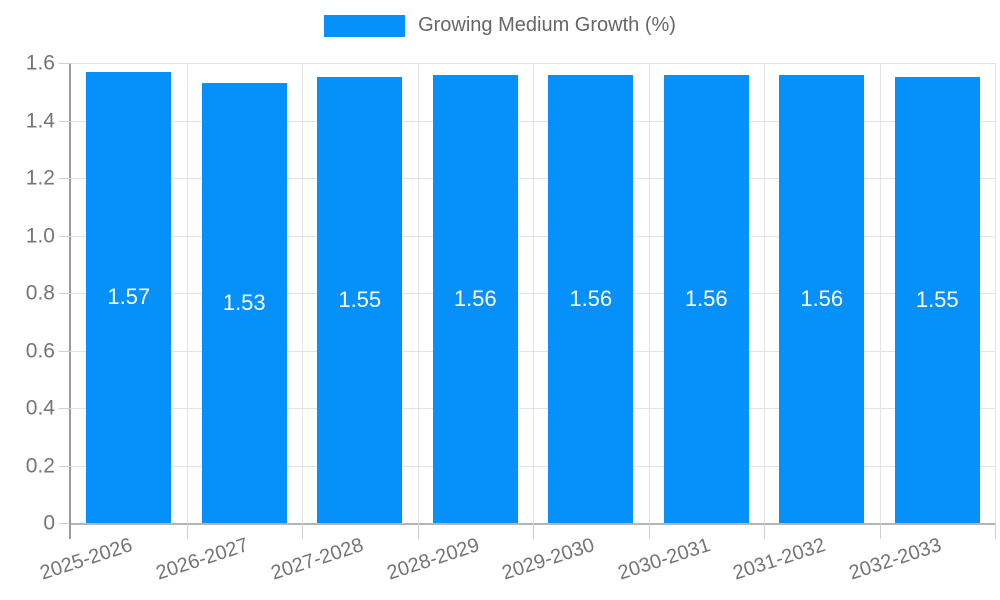 This screenshot has height=600, width=1000. I want to click on x-axis-tick-label: 2026-2027, so click(201, 559).